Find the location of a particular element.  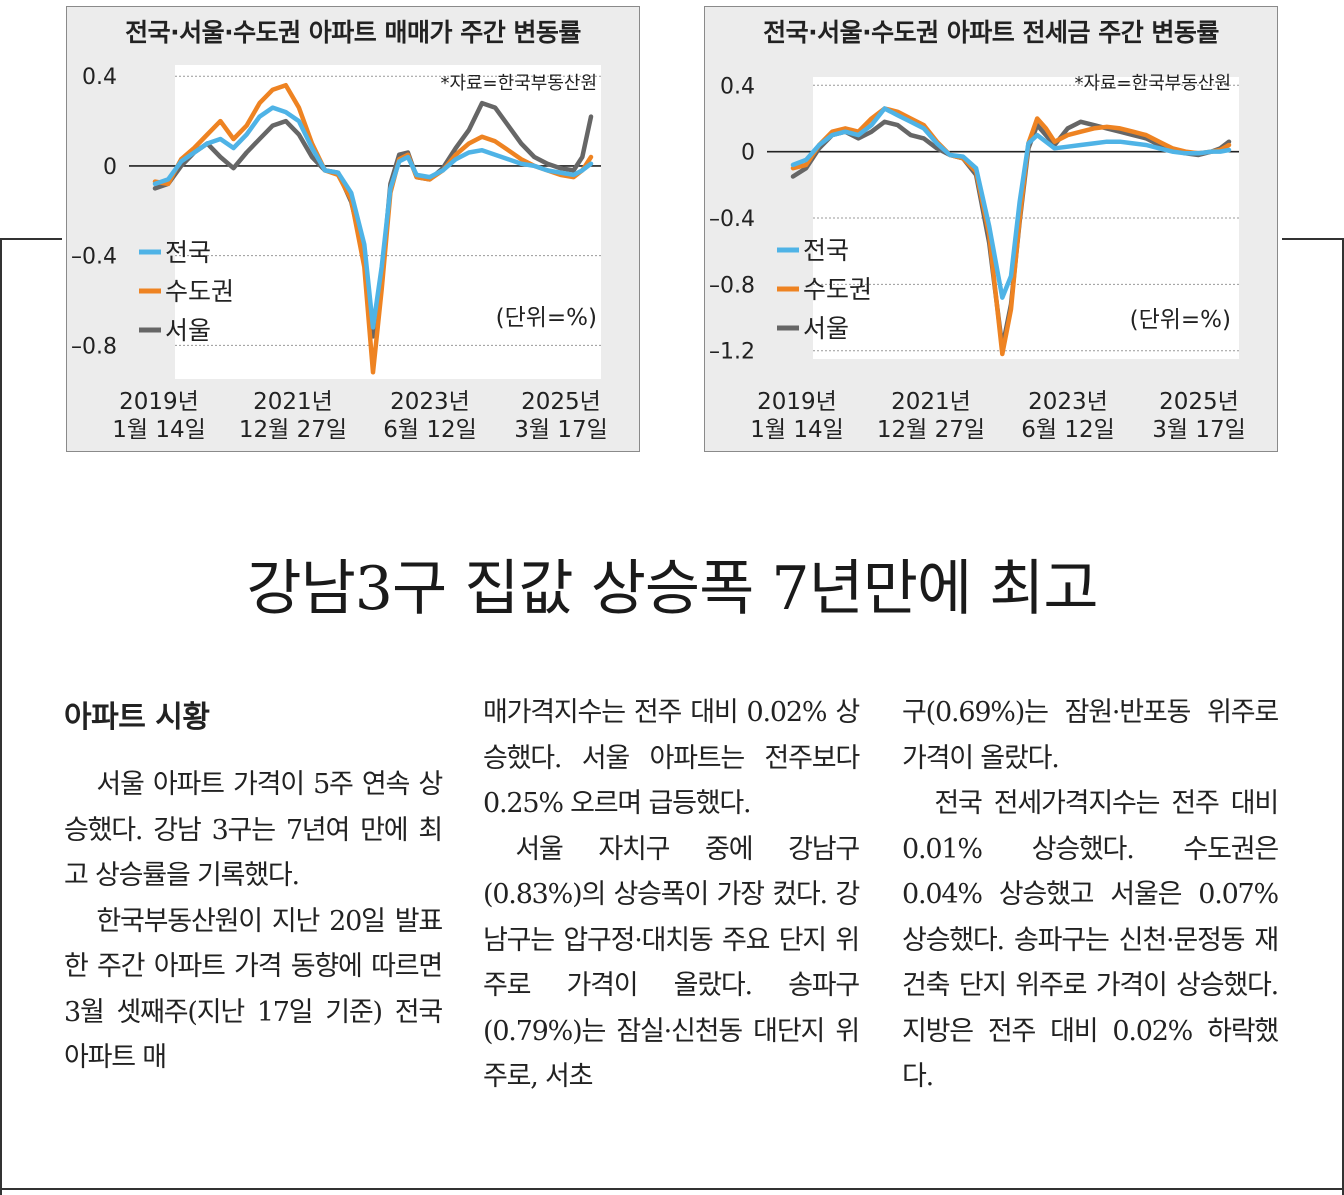

chart-title: 전국·서울·수도권 아파트 매매가 주간 변동률 is located at coordinates (353, 32).